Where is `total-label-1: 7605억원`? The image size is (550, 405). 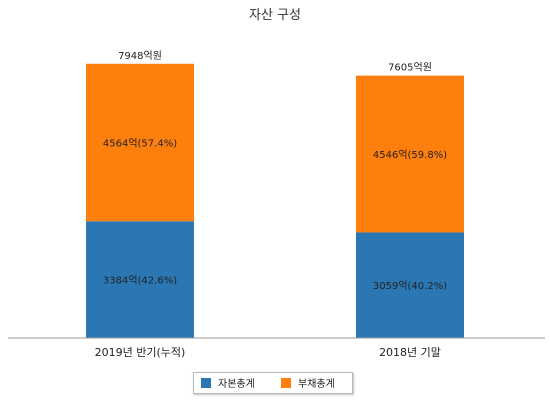
total-label-1: 7605억원 is located at coordinates (410, 68).